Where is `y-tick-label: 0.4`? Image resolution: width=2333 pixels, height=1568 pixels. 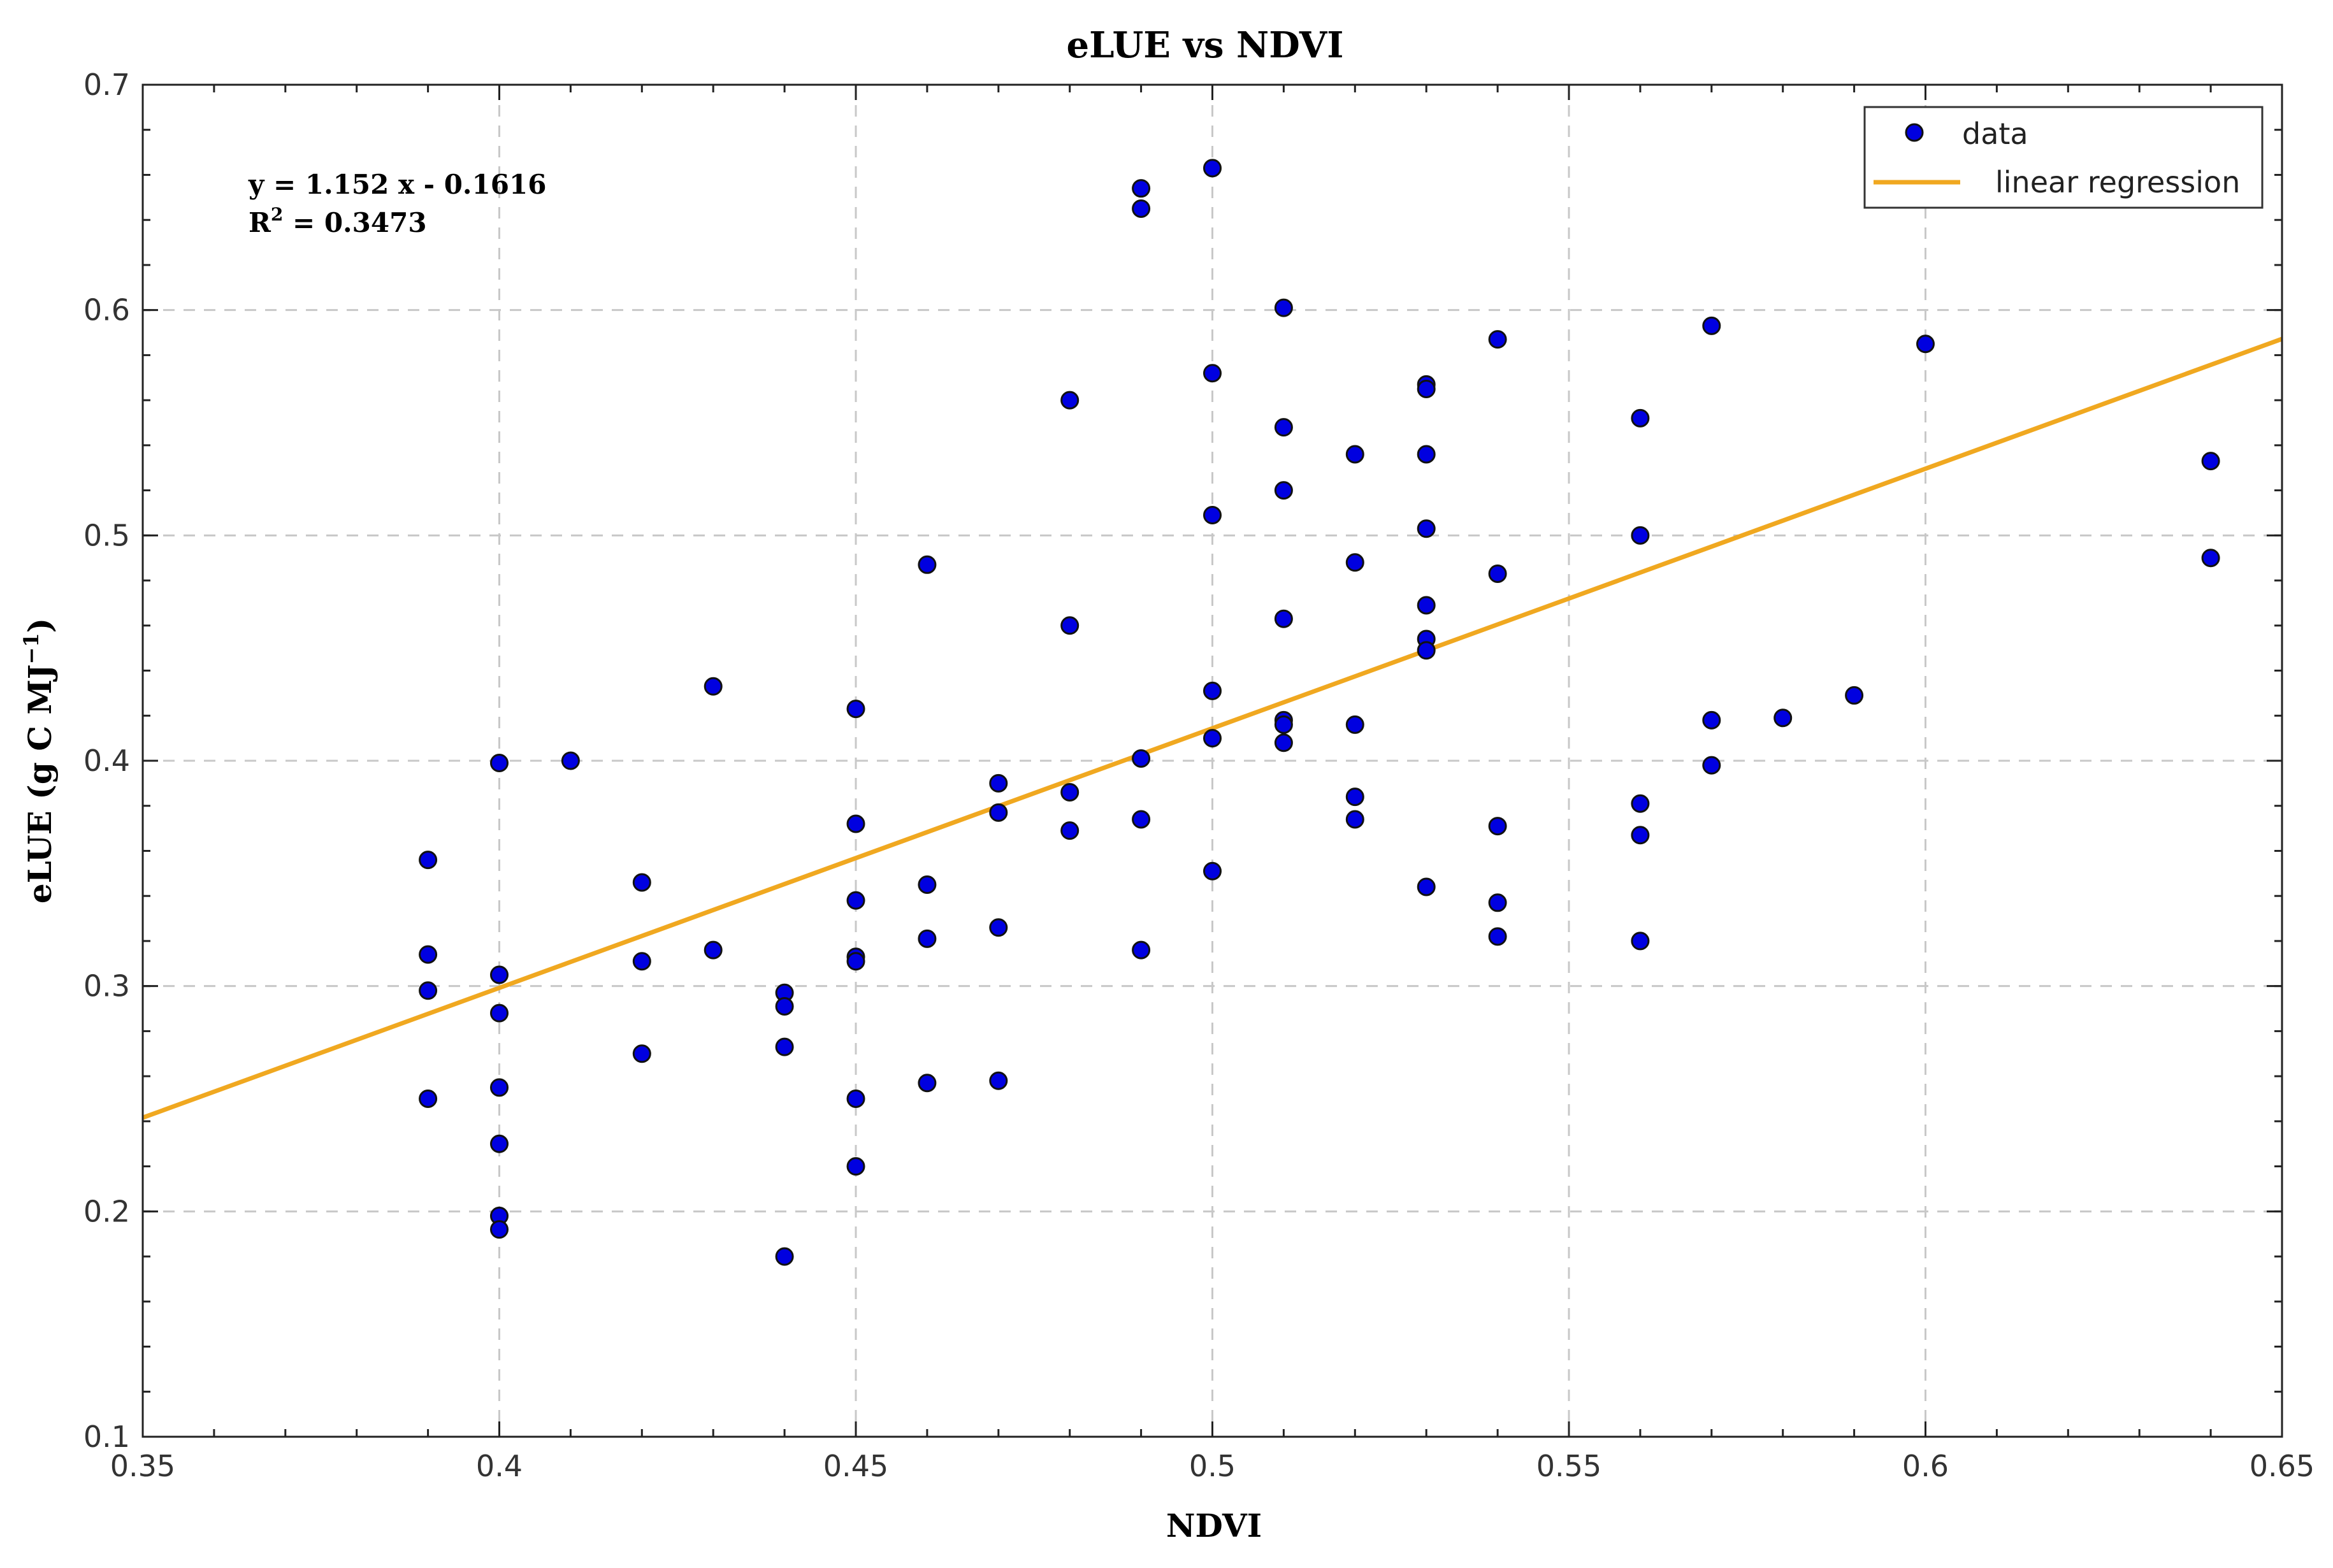 y-tick-label: 0.4 is located at coordinates (106, 761).